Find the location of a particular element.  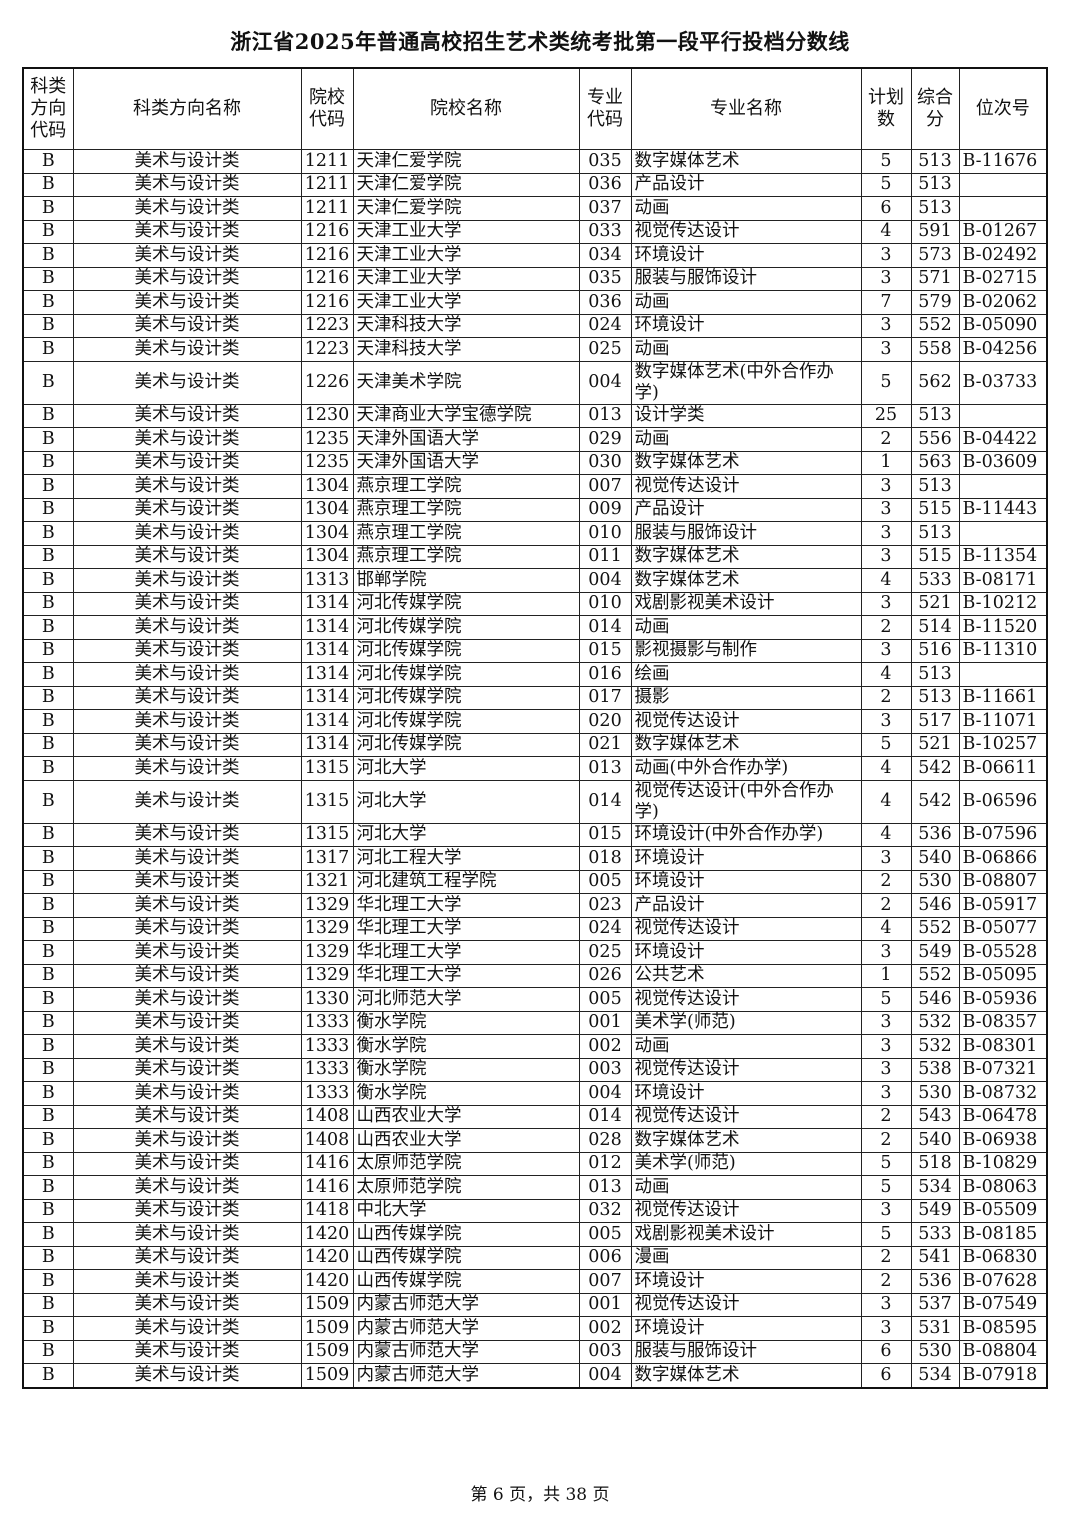

cell-school-name: 山西传媒学院 is located at coordinates (466, 1257).